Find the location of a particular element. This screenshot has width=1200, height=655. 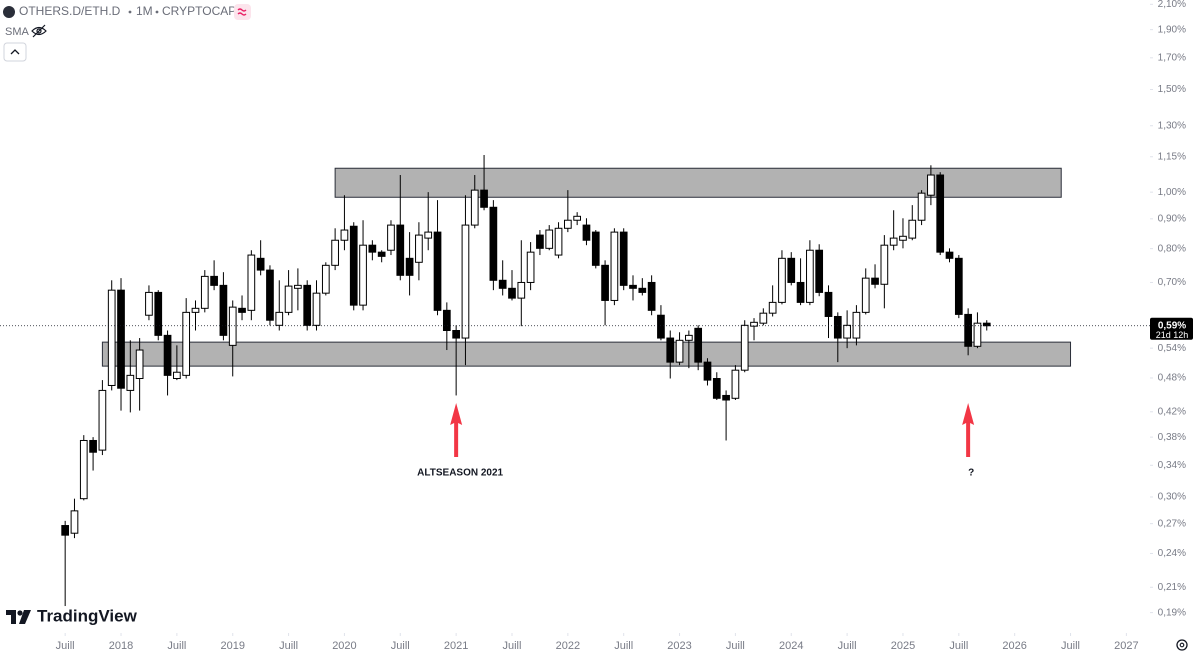

y-tick-label: 0,80% is located at coordinates (1172, 248).